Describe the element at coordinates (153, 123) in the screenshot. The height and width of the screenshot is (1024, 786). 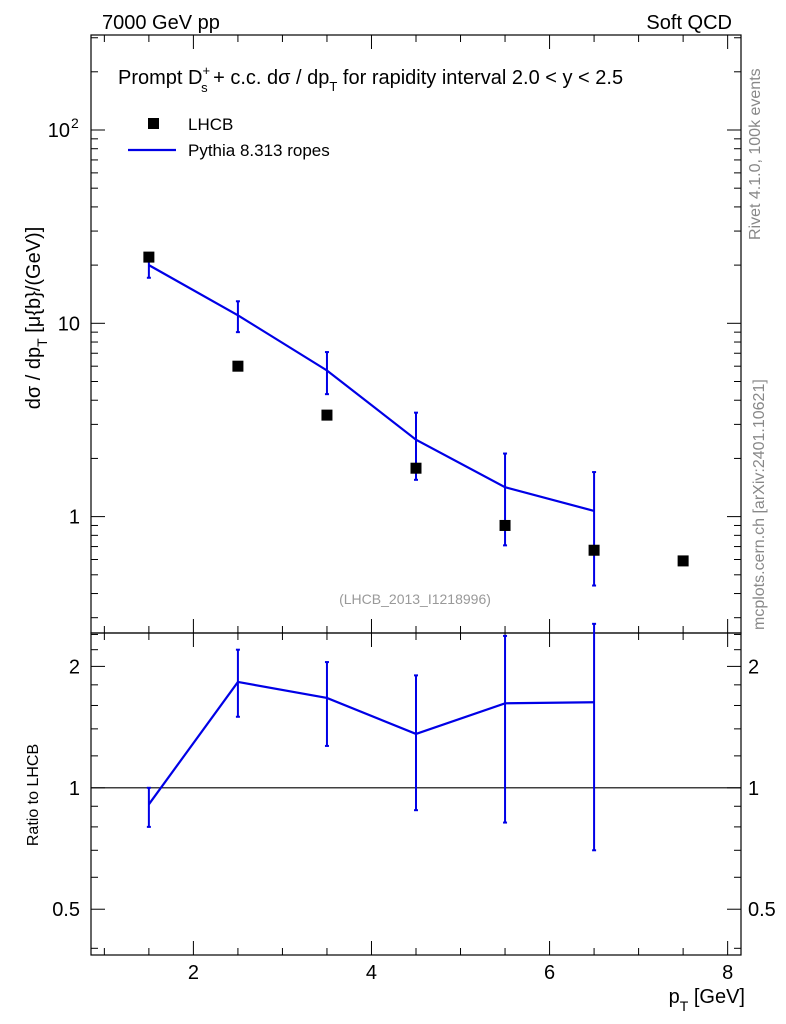
I see `legend-marker-lhcb` at that location.